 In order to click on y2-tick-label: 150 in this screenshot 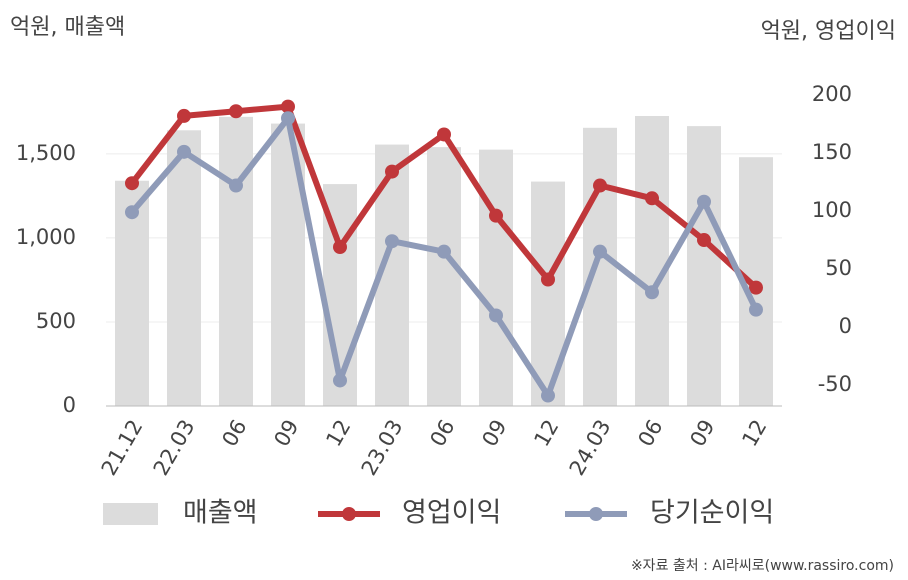, I will do `click(832, 152)`.